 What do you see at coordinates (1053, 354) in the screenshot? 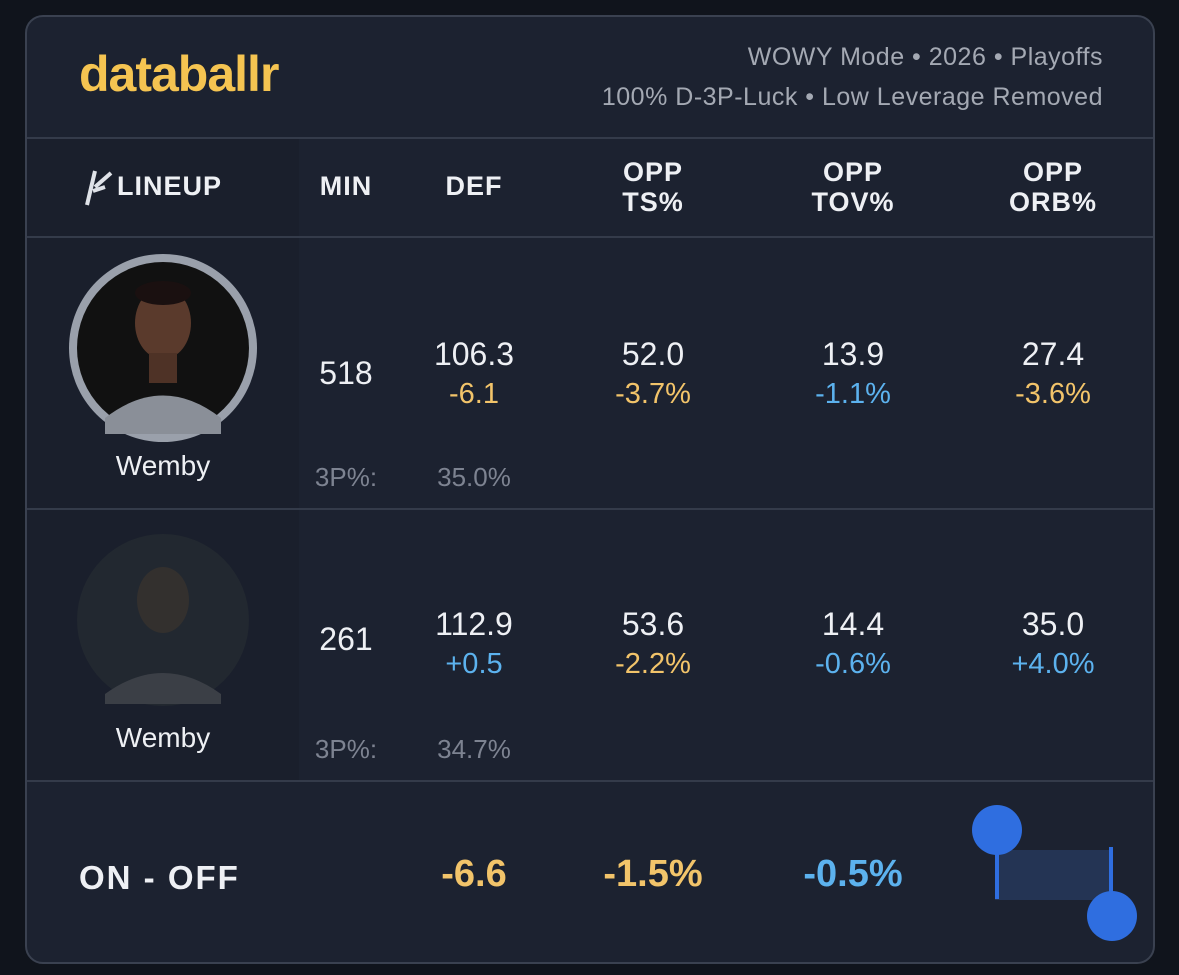
I see `stat-value: 27.4` at bounding box center [1053, 354].